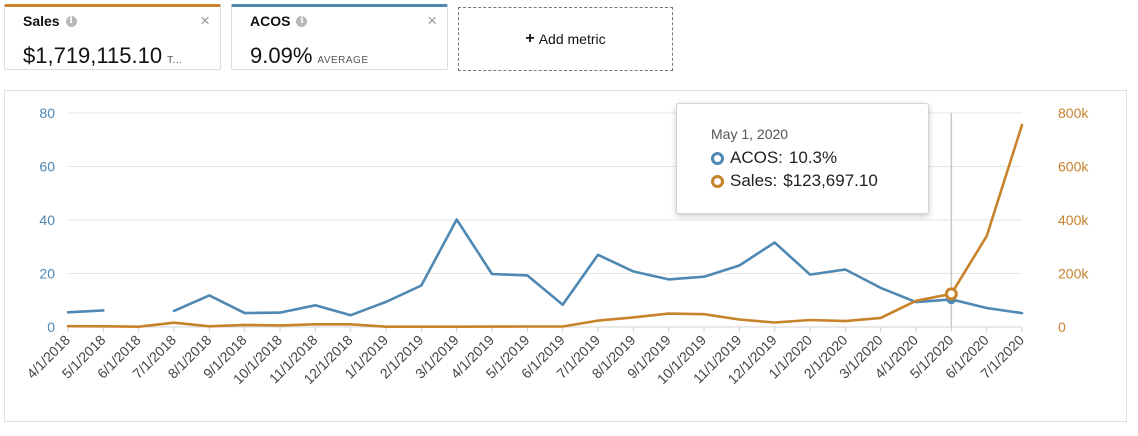  I want to click on sales-card-title: Sales i, so click(50, 21).